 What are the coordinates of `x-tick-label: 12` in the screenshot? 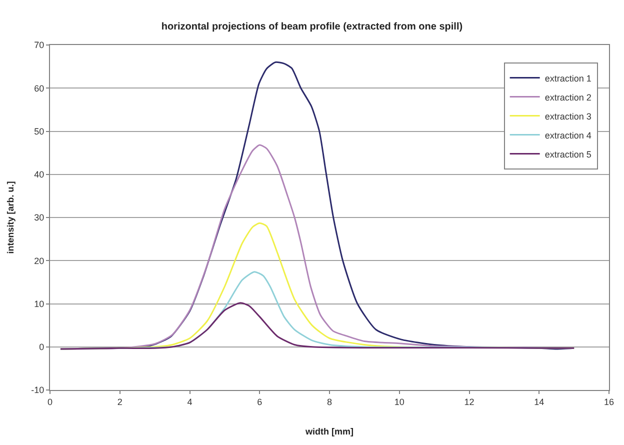 It's located at (469, 401).